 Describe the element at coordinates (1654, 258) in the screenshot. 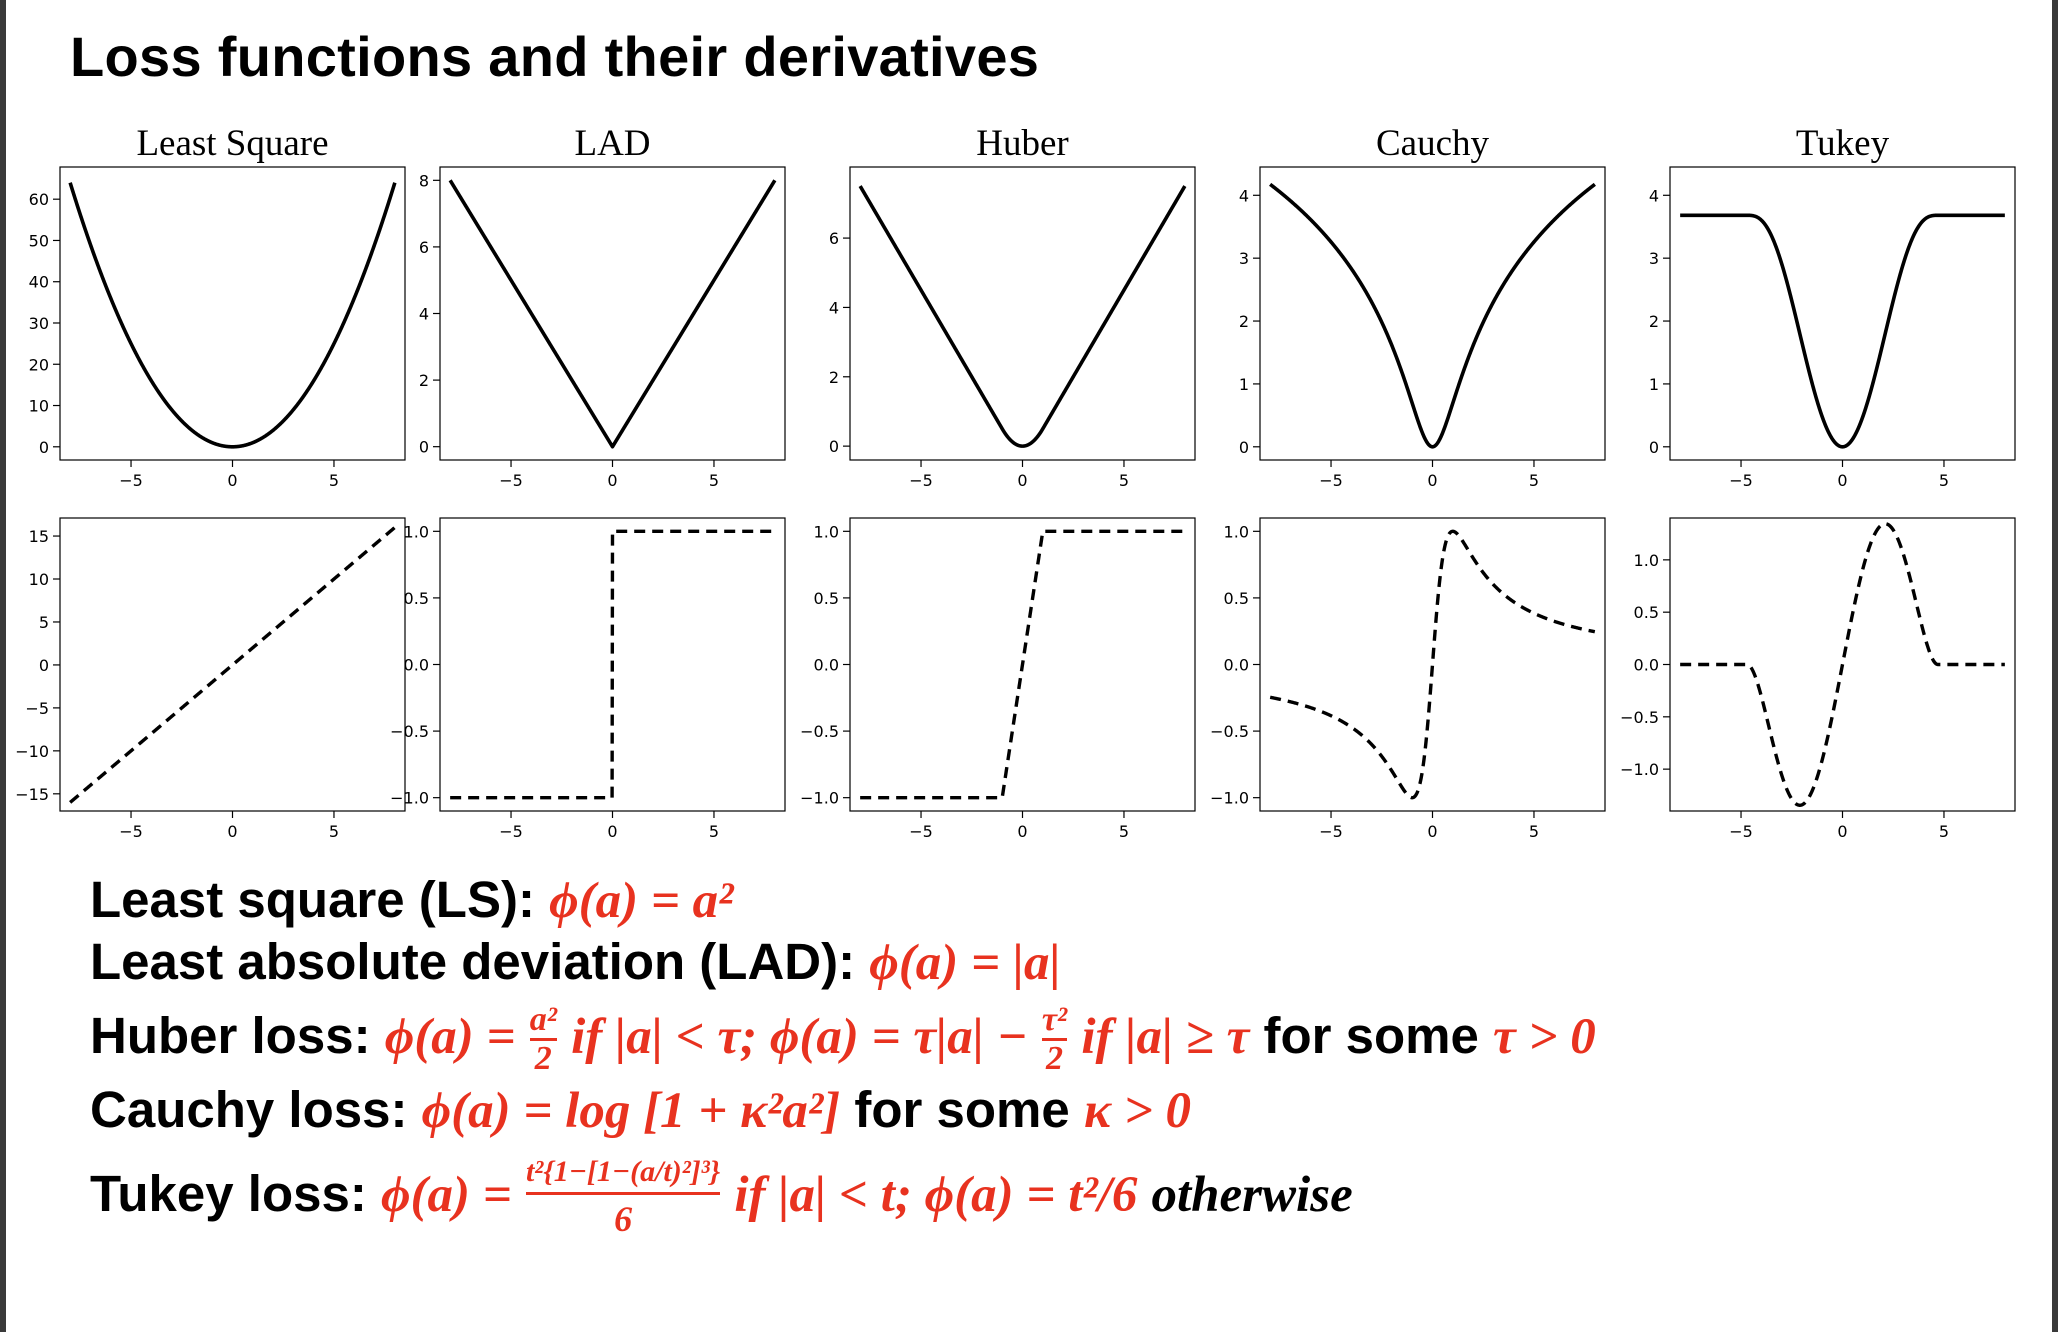

I see `y-tick-label: 3` at that location.